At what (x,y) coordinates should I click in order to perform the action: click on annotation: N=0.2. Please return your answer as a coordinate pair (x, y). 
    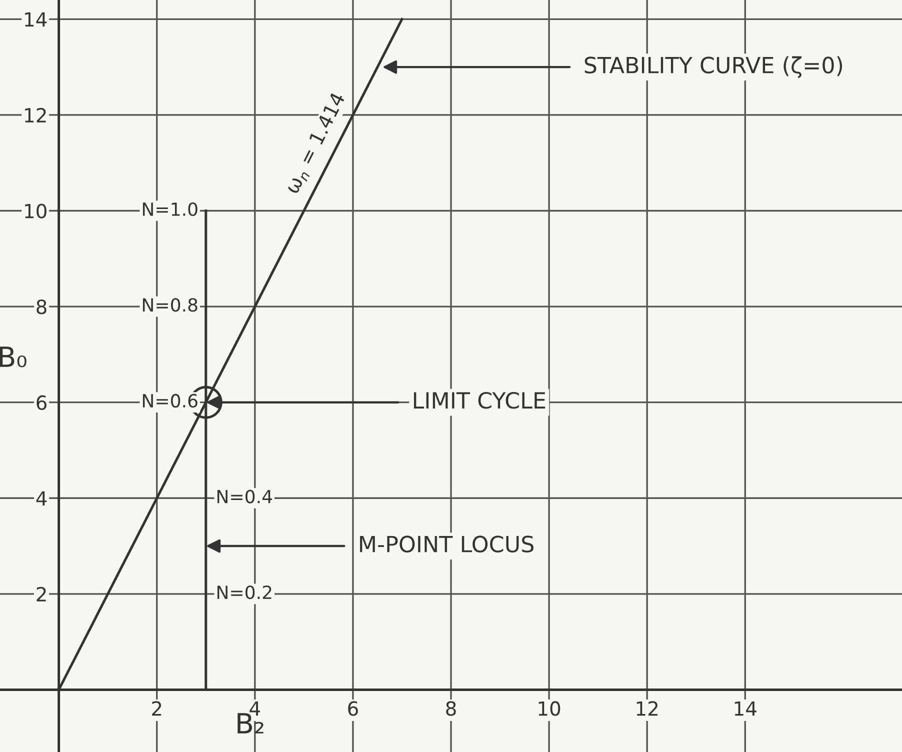
    Looking at the image, I should click on (244, 593).